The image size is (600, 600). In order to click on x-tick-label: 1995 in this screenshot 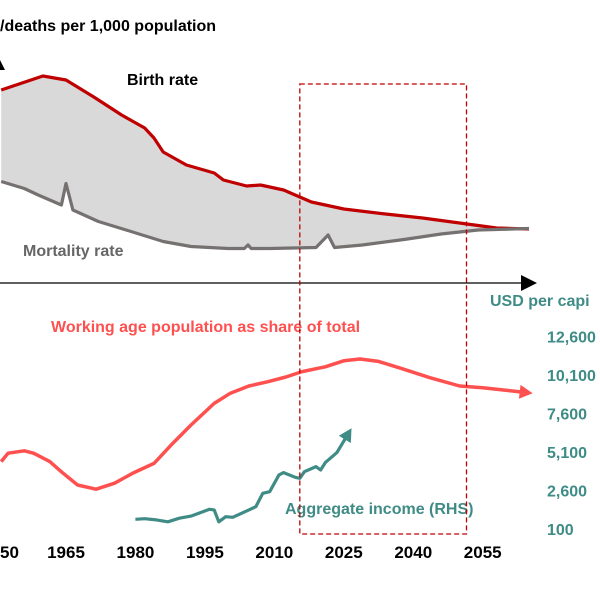, I will do `click(205, 552)`.